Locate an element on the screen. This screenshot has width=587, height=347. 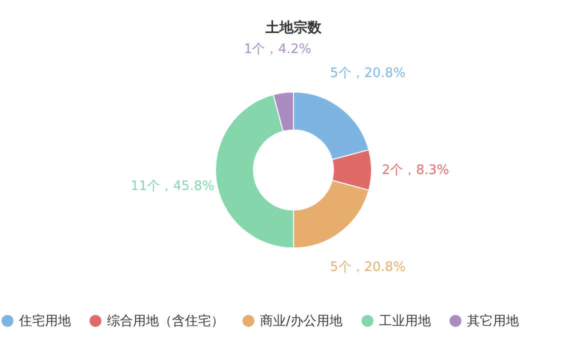
chart-title: 土地宗数 is located at coordinates (293, 27).